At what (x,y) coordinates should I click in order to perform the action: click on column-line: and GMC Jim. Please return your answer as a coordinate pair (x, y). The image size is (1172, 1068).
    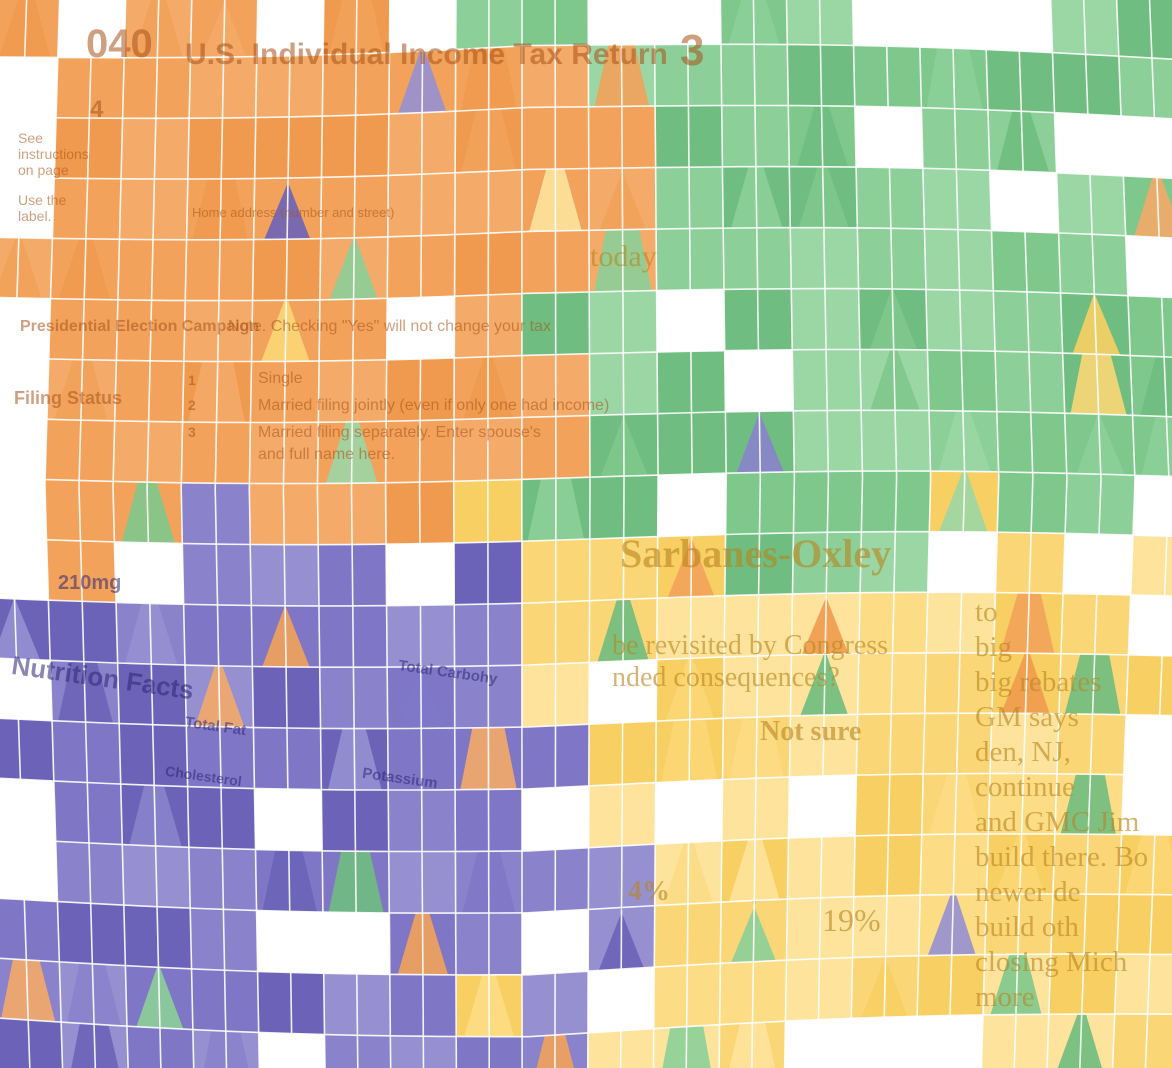
    Looking at the image, I should click on (1057, 822).